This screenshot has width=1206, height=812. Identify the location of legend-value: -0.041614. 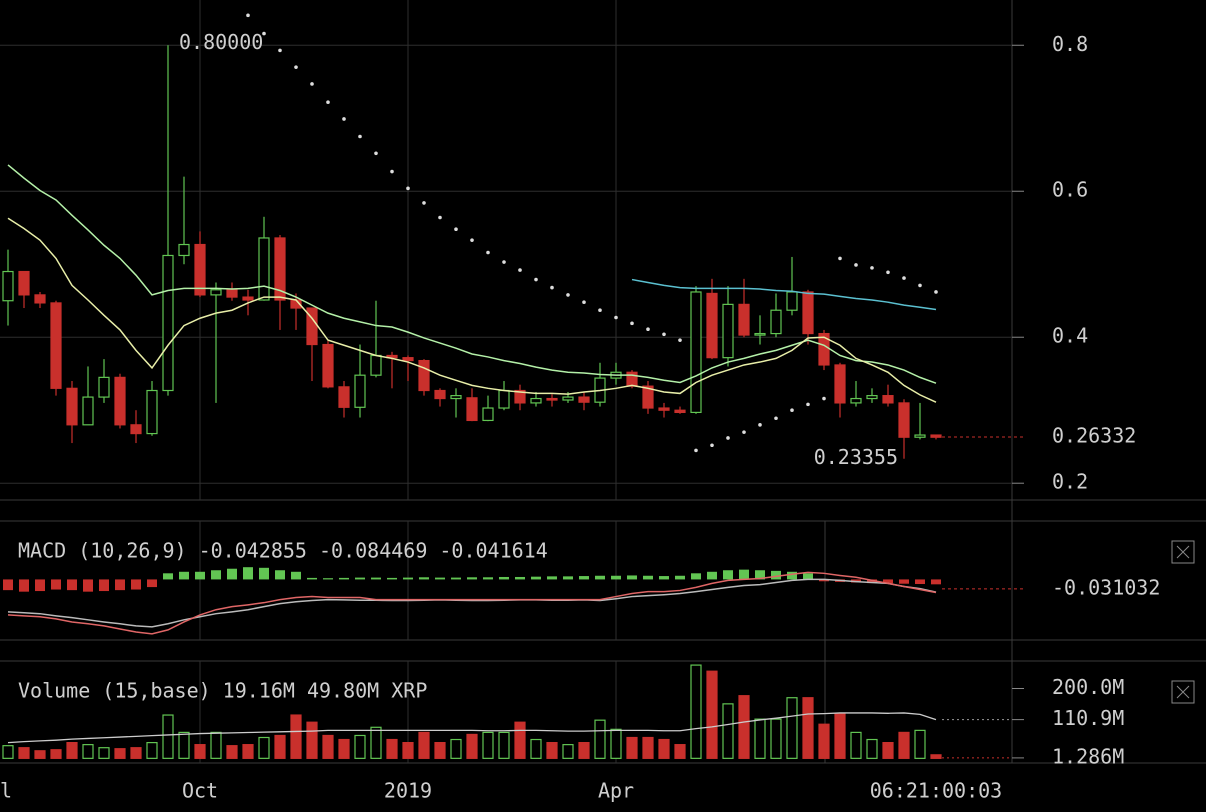
(493, 551).